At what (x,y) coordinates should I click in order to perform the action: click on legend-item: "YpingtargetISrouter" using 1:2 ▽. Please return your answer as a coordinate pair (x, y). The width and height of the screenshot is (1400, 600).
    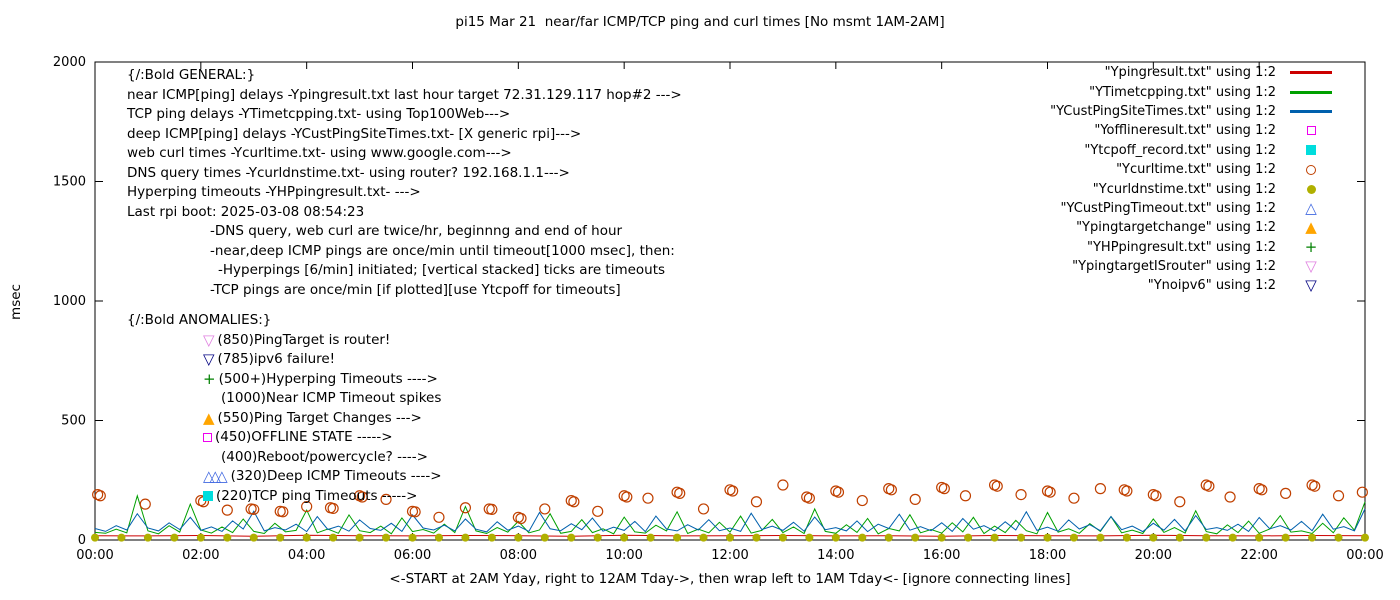
    Looking at the image, I should click on (1192, 266).